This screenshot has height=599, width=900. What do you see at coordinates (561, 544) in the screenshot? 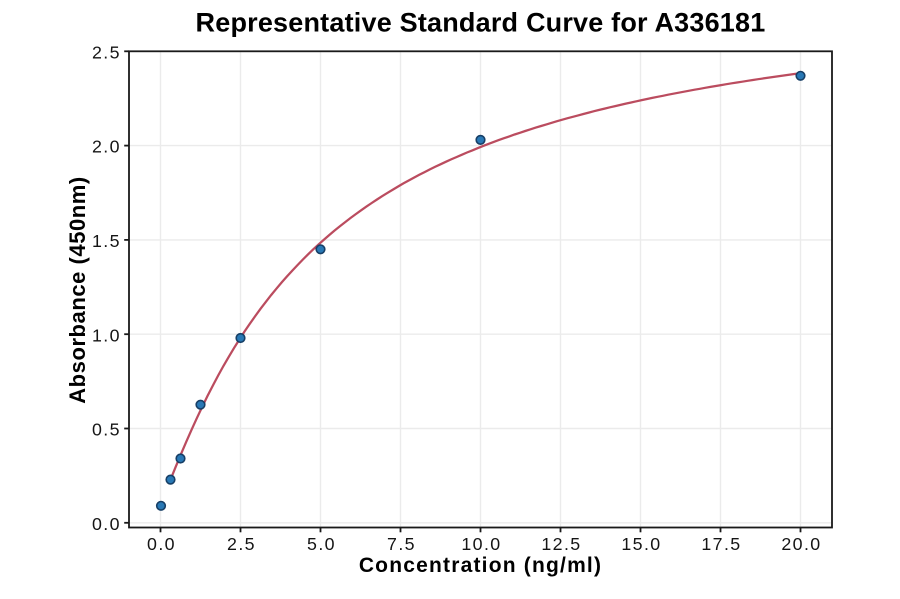
I see `svg-text: 12.5` at bounding box center [561, 544].